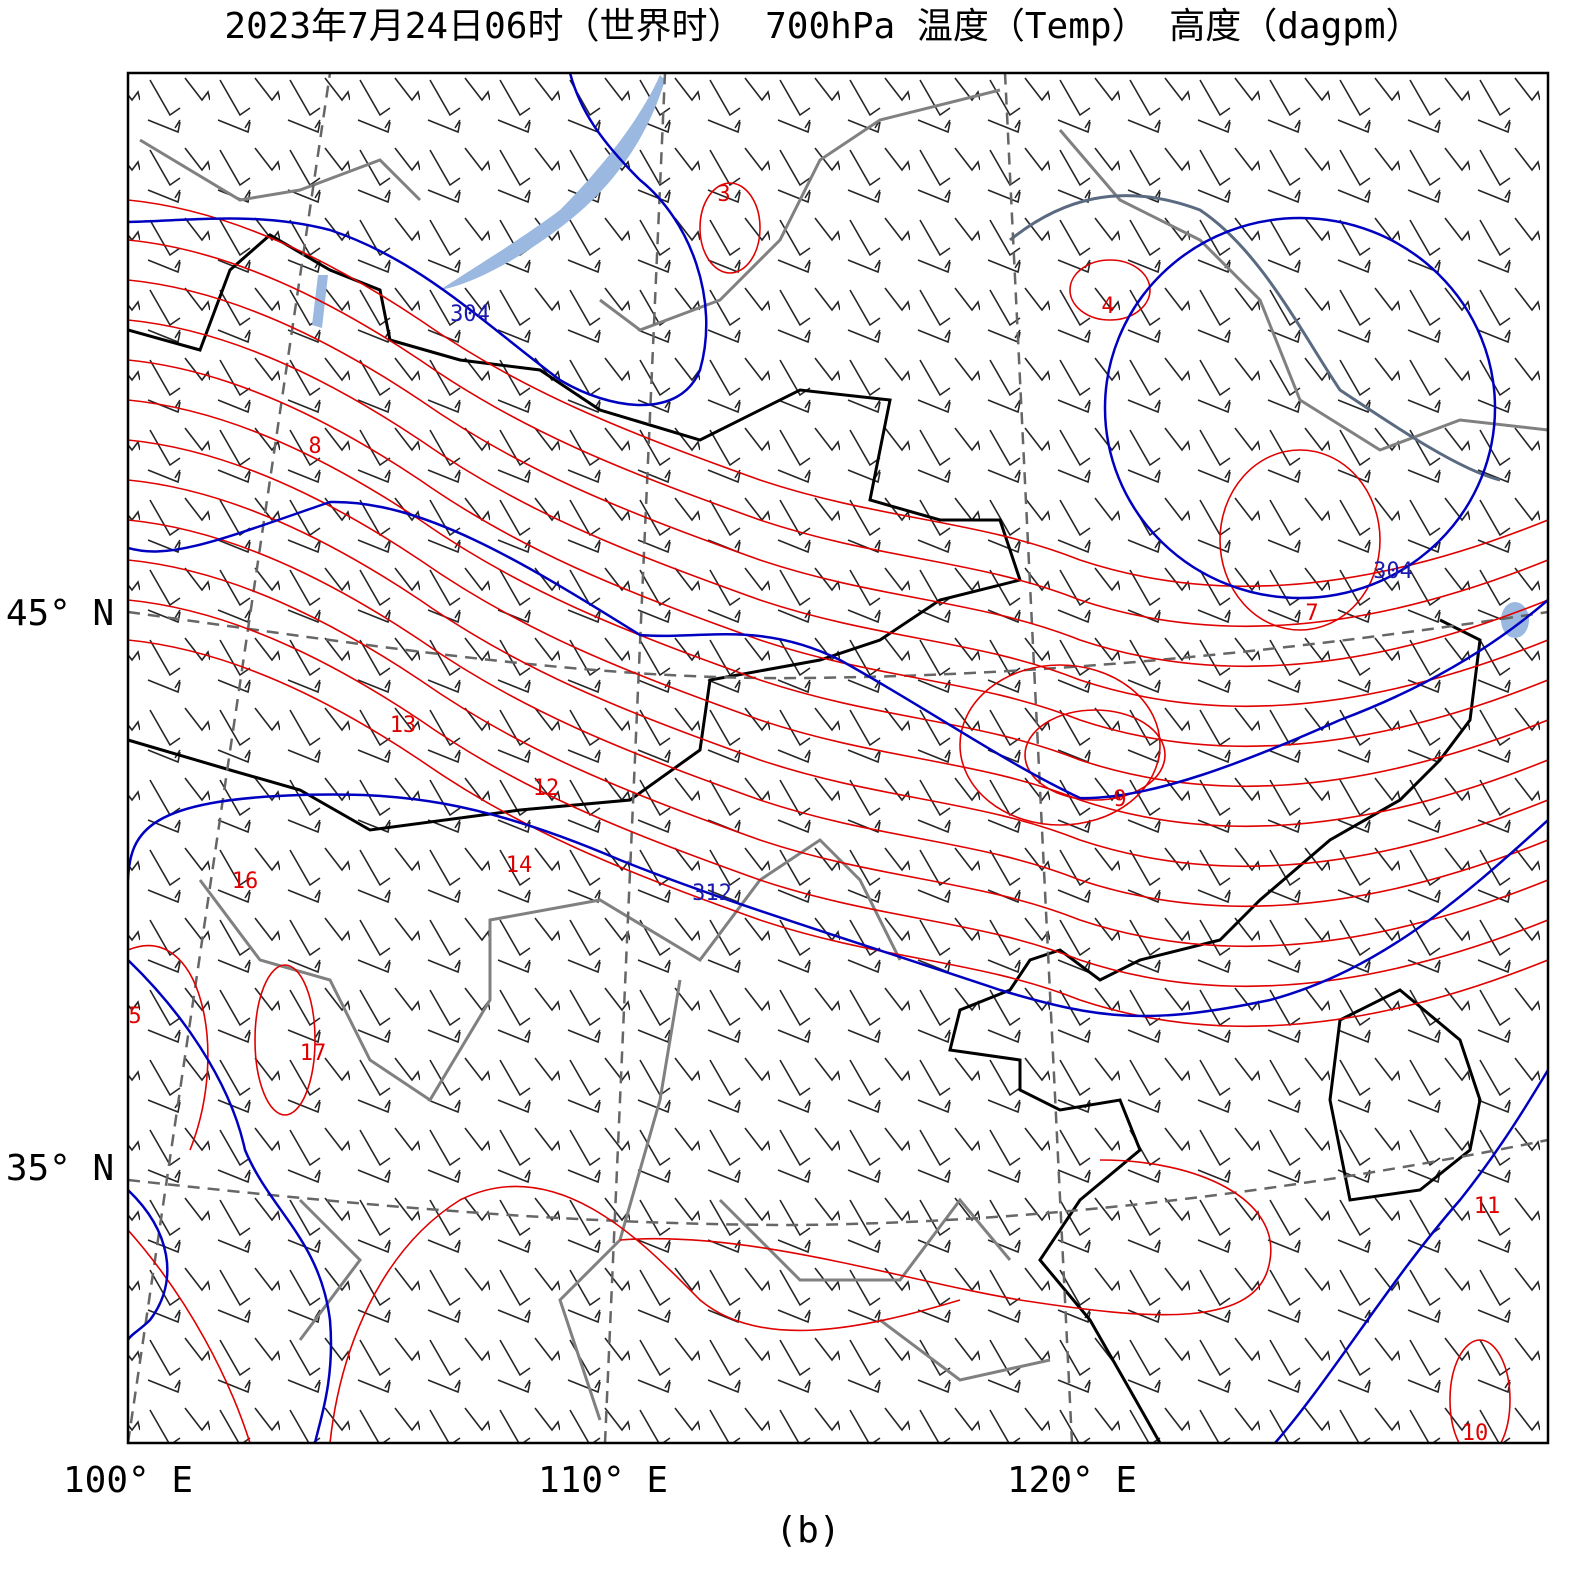  I want to click on latitude-label: 35° N, so click(60, 1168).